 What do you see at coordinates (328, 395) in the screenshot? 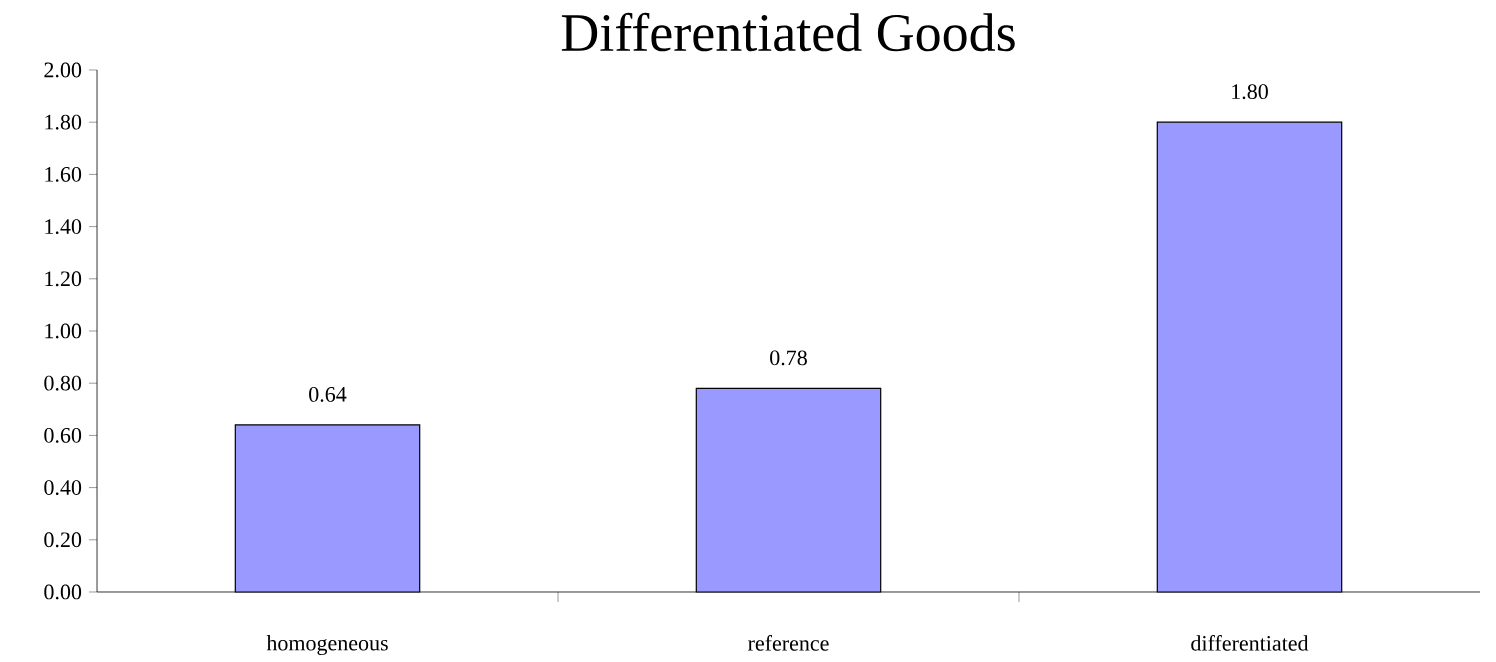
I see `data-label: 0.64` at bounding box center [328, 395].